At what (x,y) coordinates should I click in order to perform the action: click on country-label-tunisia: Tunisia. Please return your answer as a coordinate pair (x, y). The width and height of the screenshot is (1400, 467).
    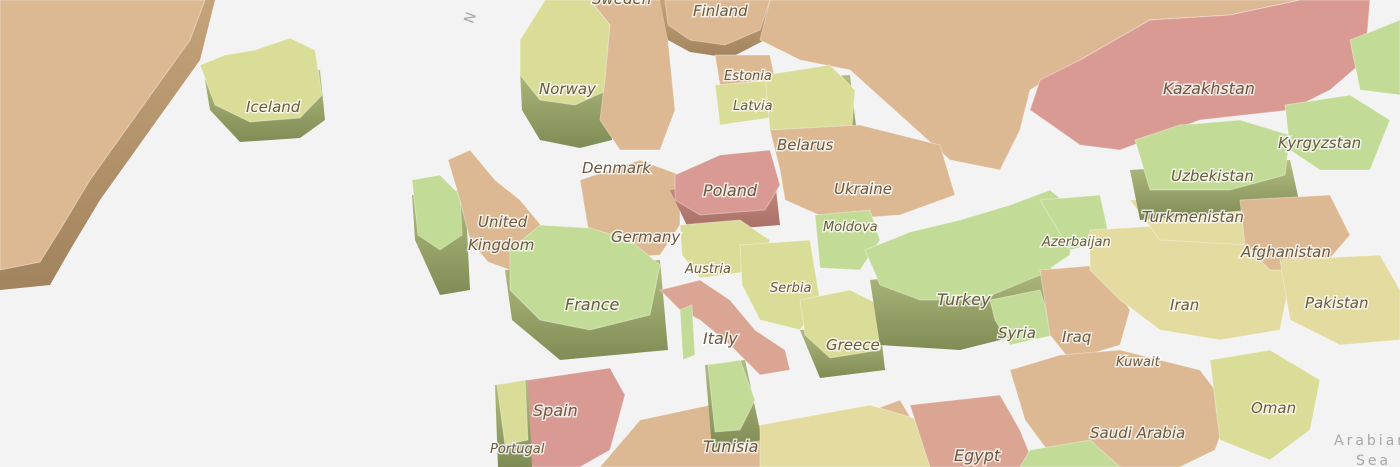
    Looking at the image, I should click on (730, 446).